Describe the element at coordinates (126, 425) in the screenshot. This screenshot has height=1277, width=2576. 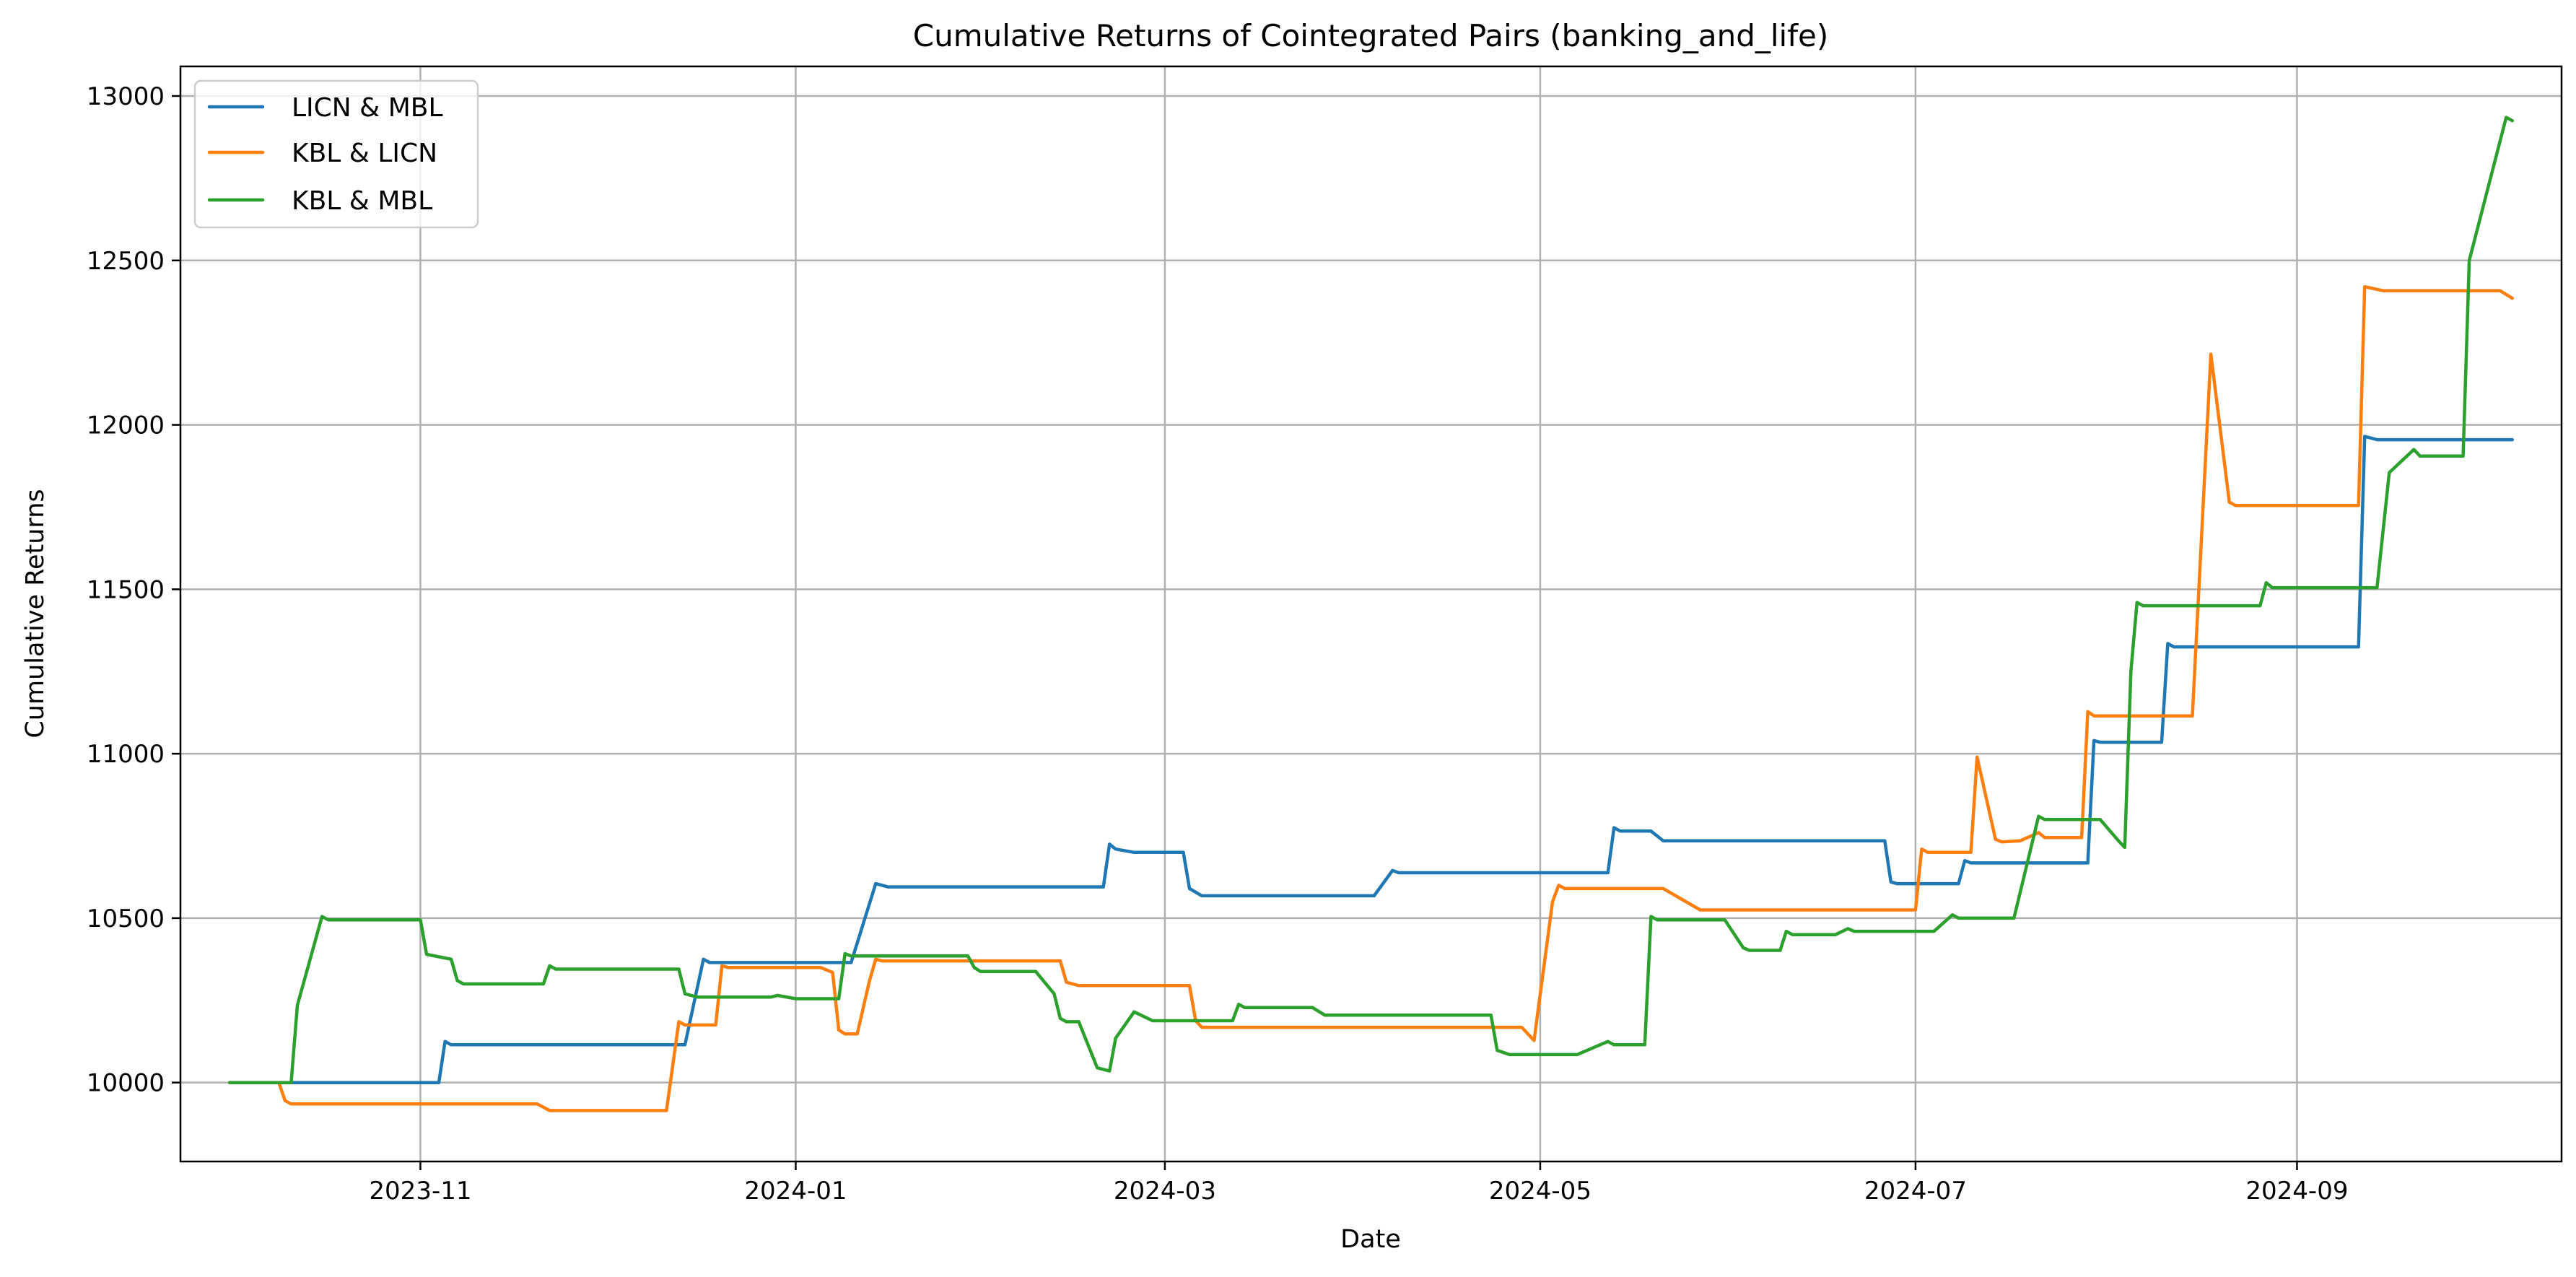
I see `y-tick-label: 12000` at that location.